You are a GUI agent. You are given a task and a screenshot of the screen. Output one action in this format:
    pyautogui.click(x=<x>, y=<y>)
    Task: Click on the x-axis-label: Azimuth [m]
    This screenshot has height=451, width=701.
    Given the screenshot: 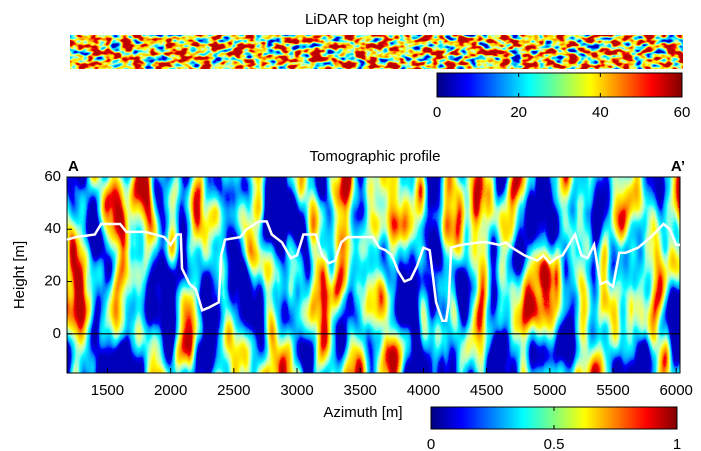 What is the action you would take?
    pyautogui.click(x=362, y=412)
    